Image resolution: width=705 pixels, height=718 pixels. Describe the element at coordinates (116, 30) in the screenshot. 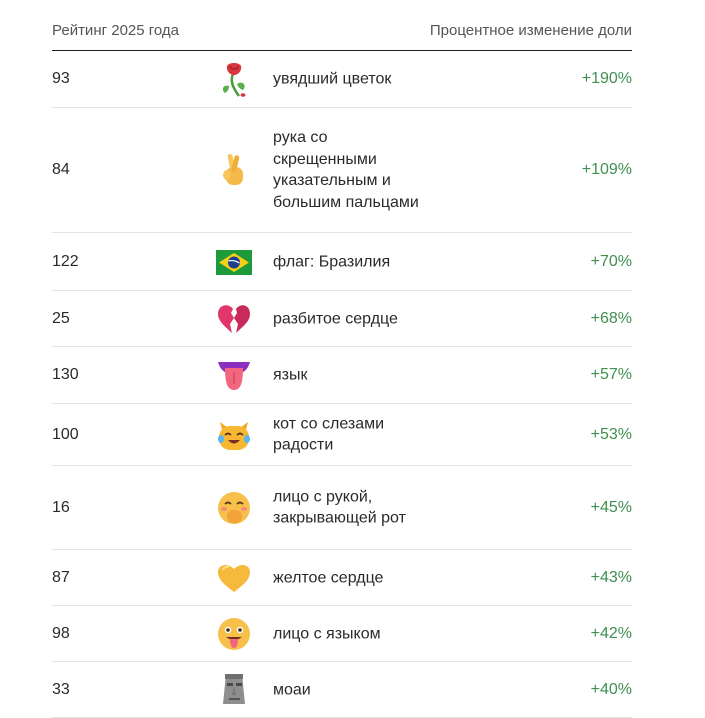

I see `header-rank: Рейтинг 2025 года` at that location.